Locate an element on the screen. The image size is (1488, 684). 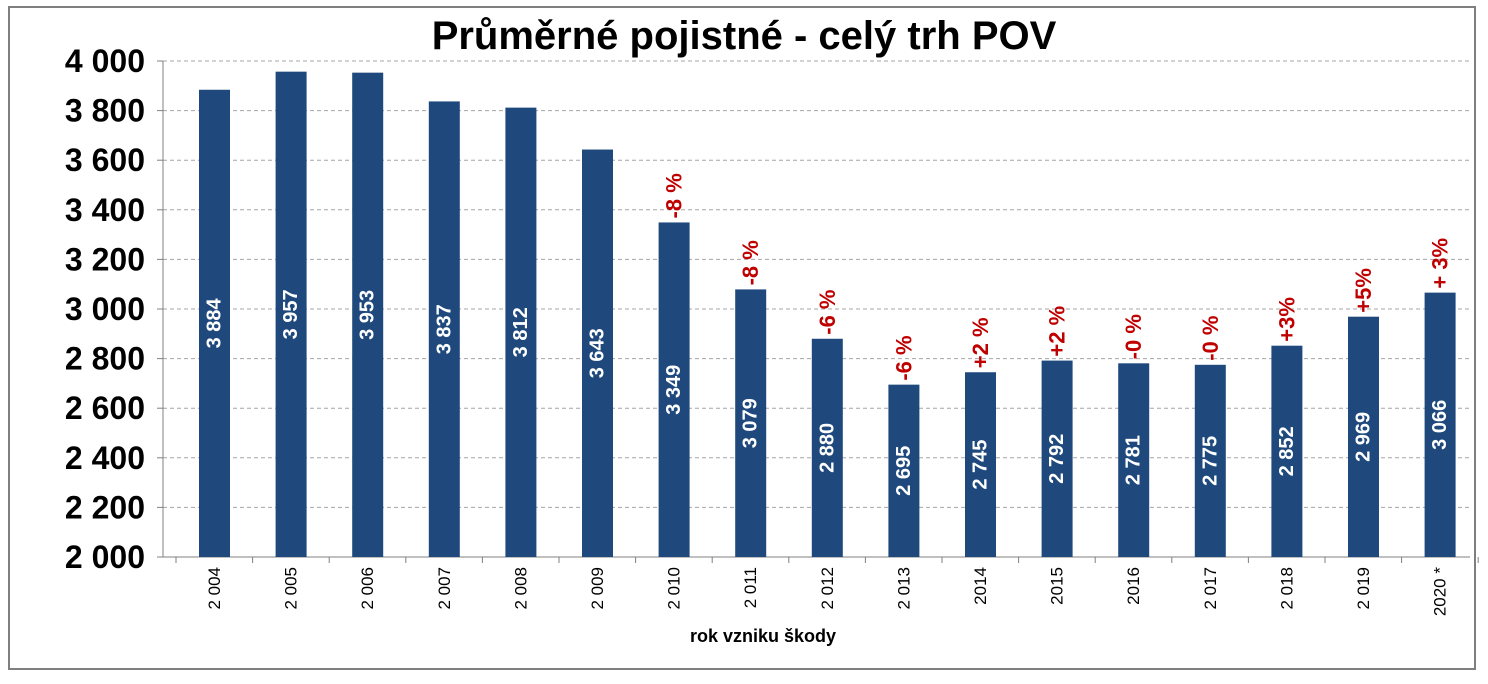
bar-value-label: 2 792 is located at coordinates (1057, 459).